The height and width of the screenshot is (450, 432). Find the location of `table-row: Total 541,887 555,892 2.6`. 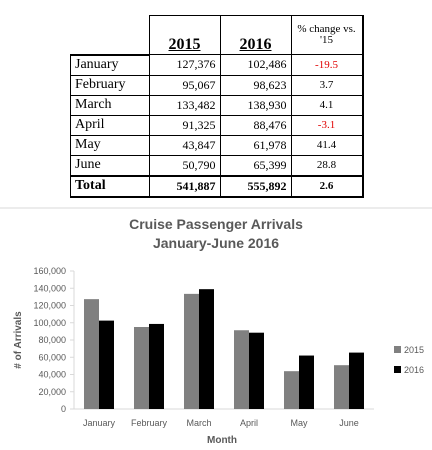

table-row: Total 541,887 555,892 2.6 is located at coordinates (216, 185).